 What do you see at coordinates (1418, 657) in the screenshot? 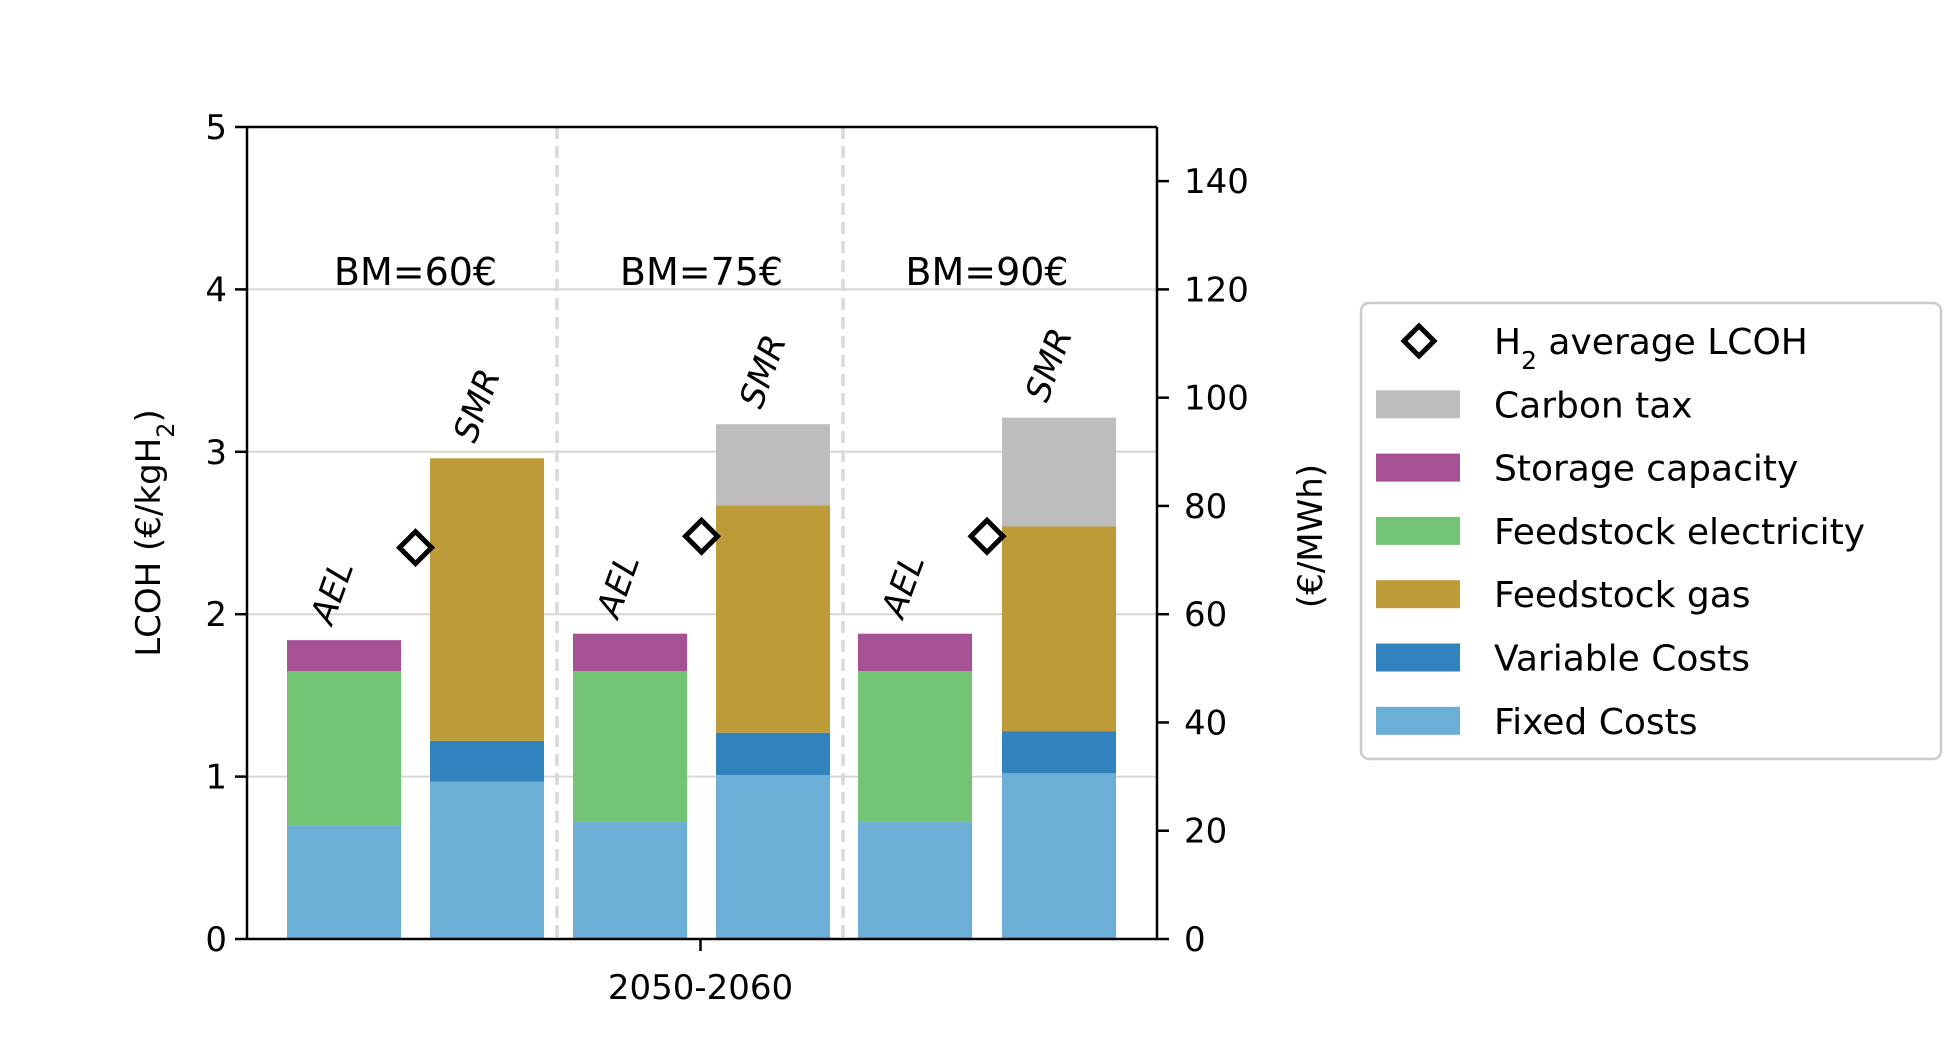
I see `legend-swatch-variable-costs` at bounding box center [1418, 657].